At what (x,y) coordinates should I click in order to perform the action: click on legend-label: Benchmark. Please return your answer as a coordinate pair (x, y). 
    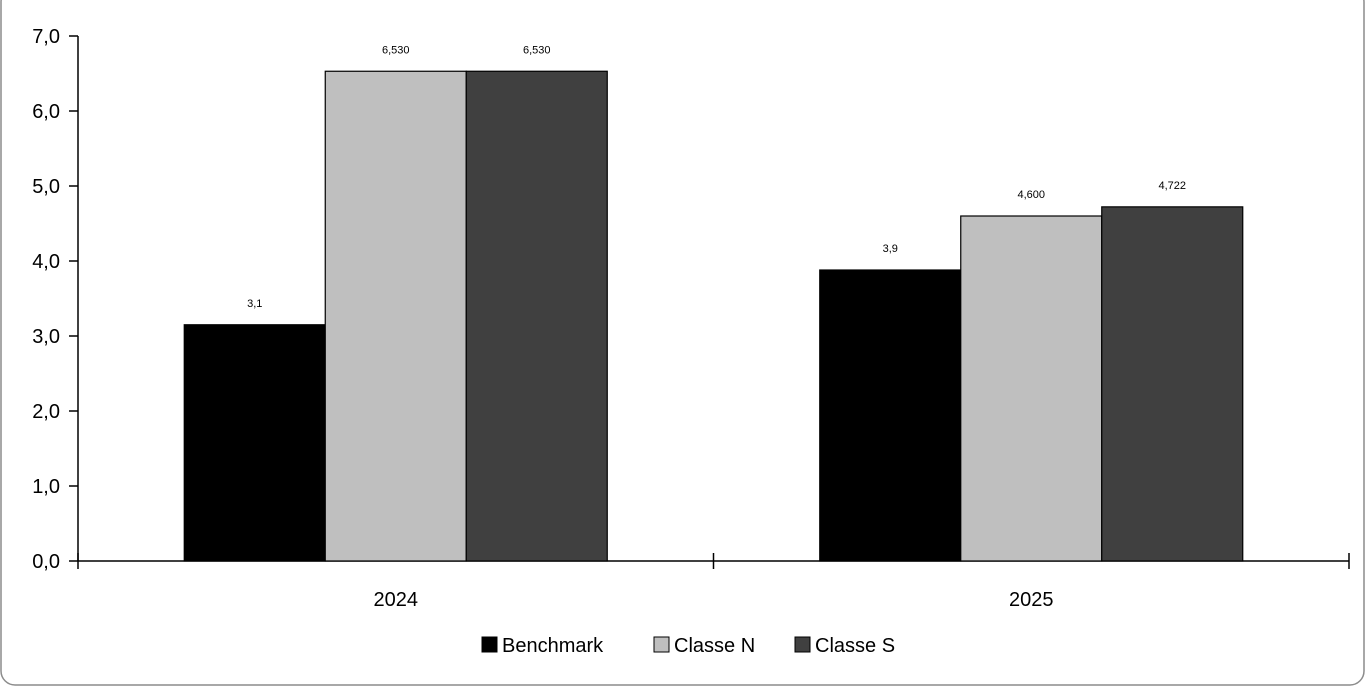
    Looking at the image, I should click on (553, 646).